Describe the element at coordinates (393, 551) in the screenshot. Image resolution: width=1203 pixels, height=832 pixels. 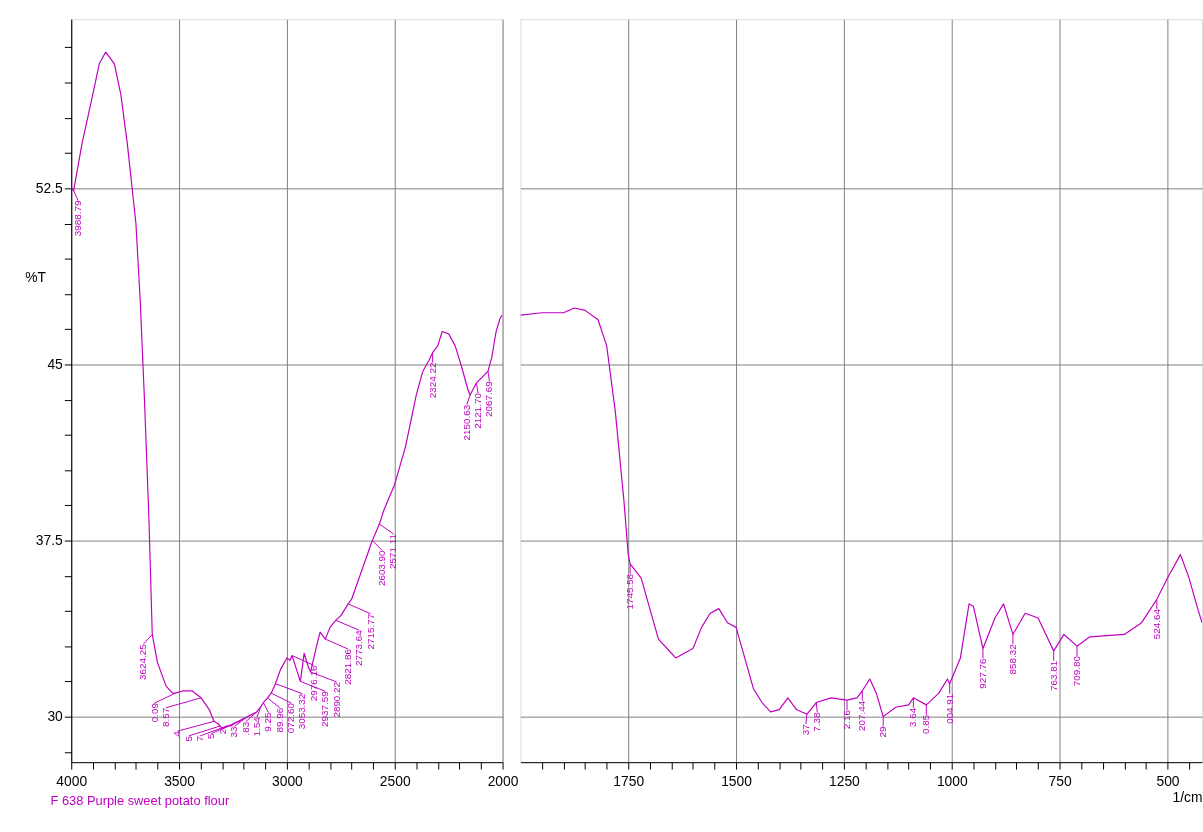
I see `annotation: 2571.11` at that location.